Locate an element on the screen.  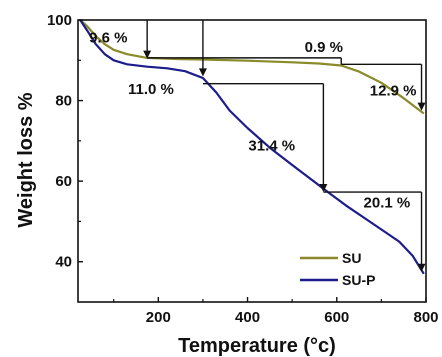
legend-label: SU-P is located at coordinates (358, 280).